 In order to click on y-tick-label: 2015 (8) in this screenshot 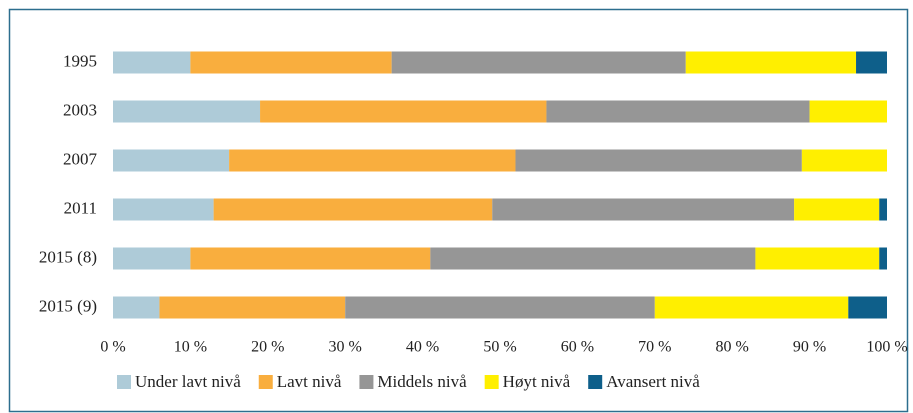, I will do `click(68, 256)`.